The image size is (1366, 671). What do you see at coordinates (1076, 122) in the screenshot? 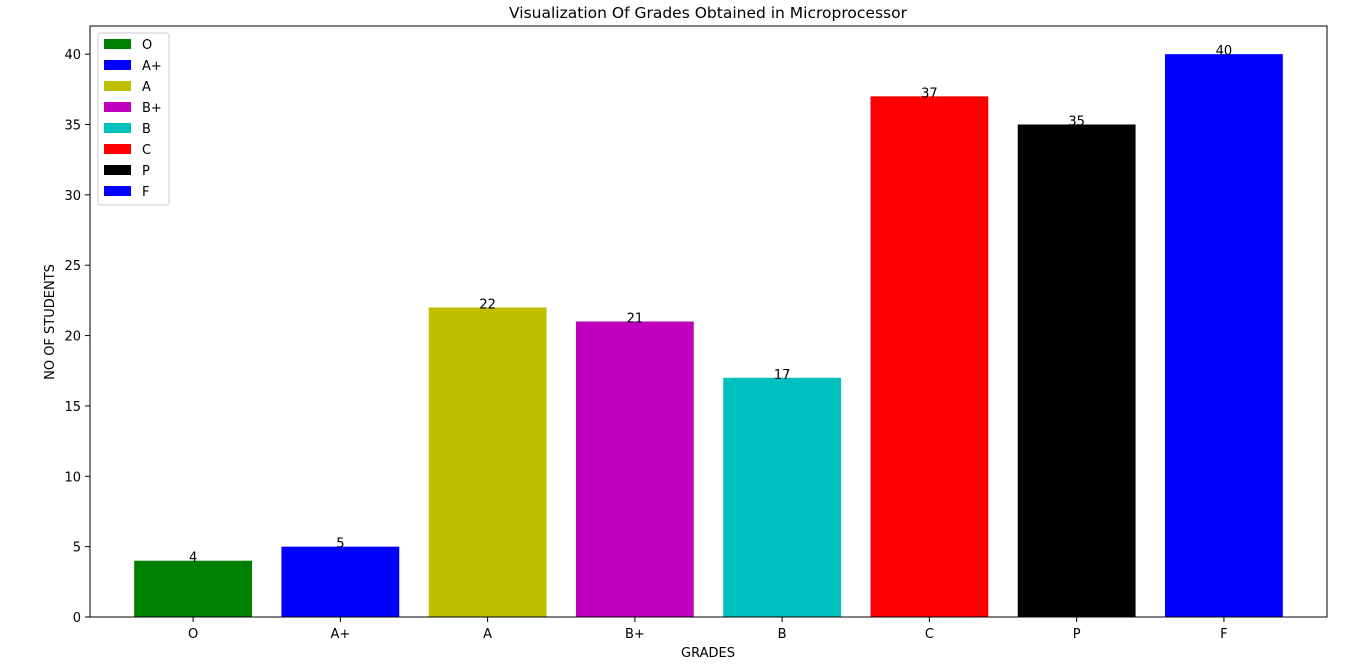
I see `data-label: 35` at bounding box center [1076, 122].